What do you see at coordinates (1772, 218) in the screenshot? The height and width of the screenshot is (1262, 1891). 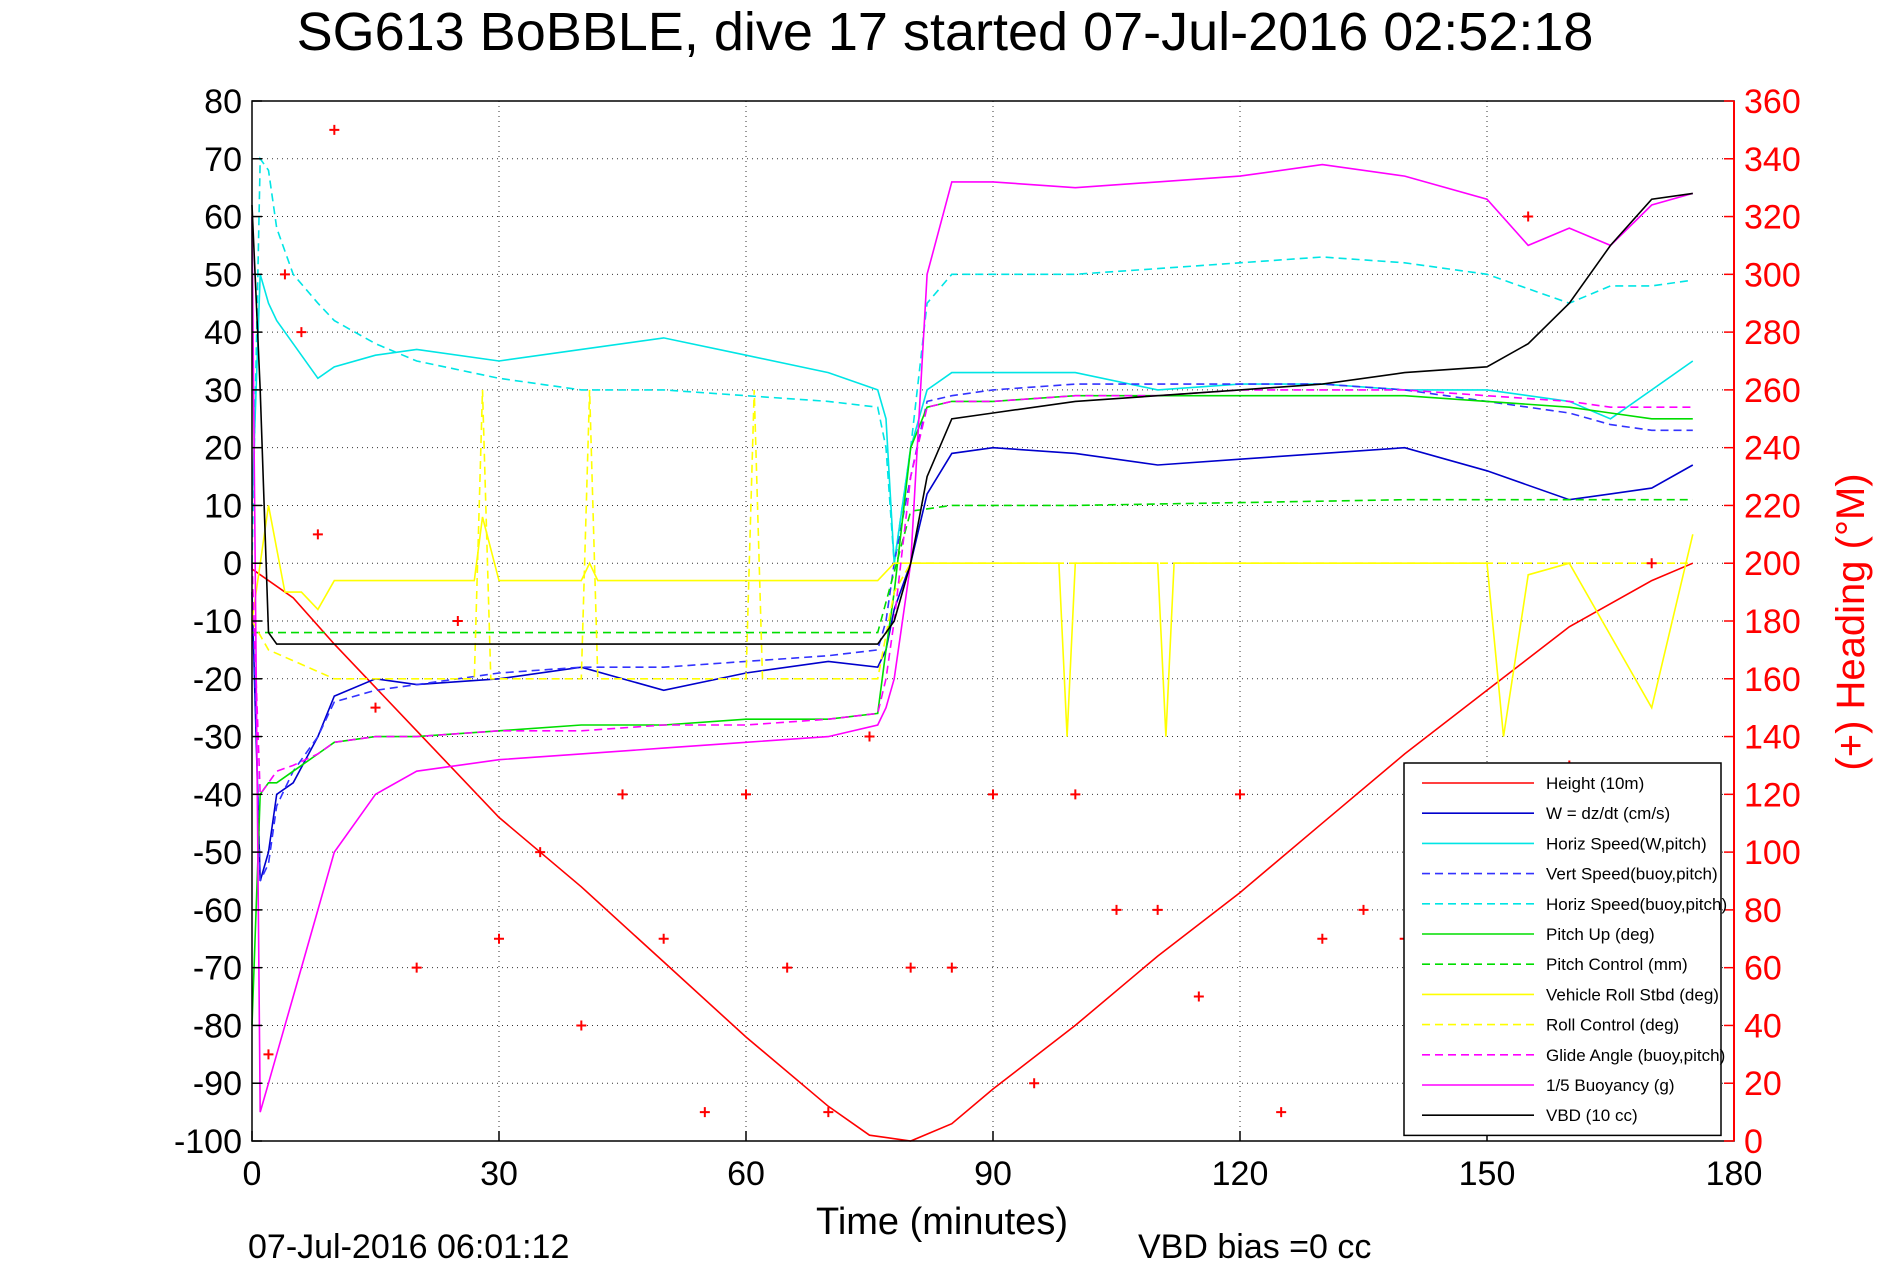 I see `y2-tick-label: 320` at bounding box center [1772, 218].